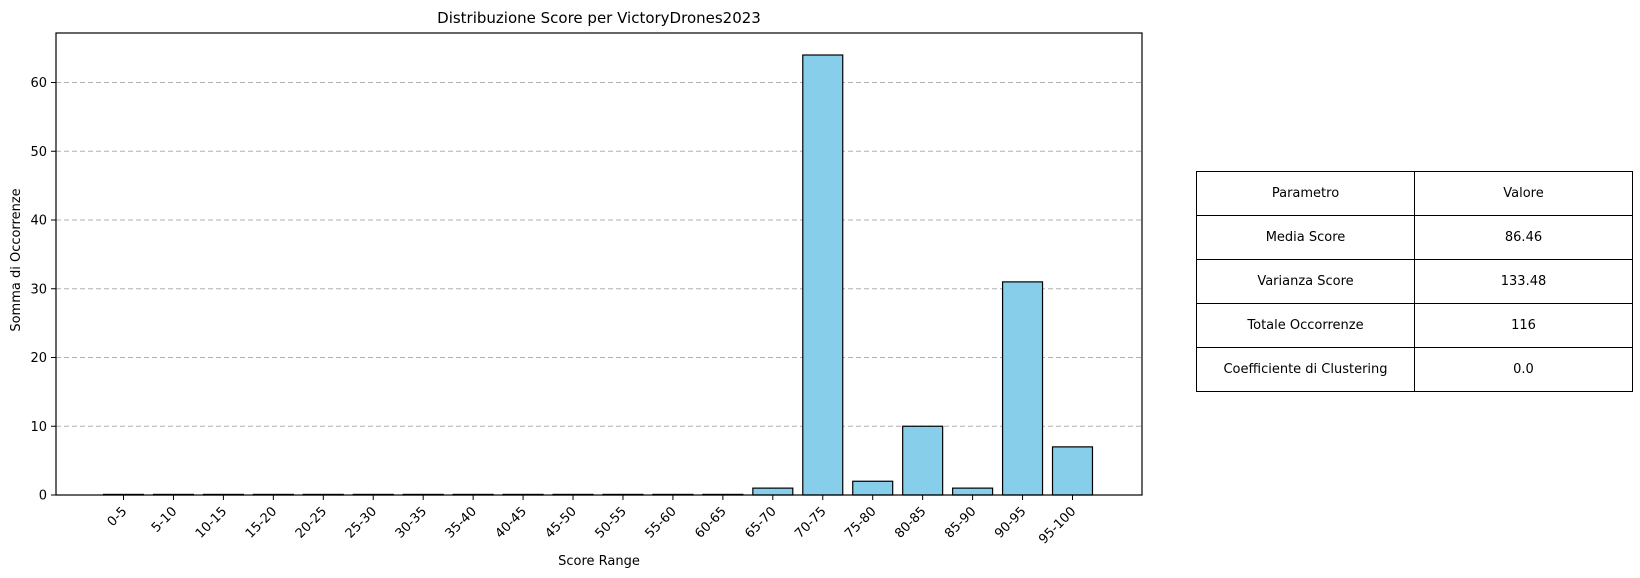 Image resolution: width=1640 pixels, height=578 pixels. I want to click on y-tick-label: 60, so click(38, 83).